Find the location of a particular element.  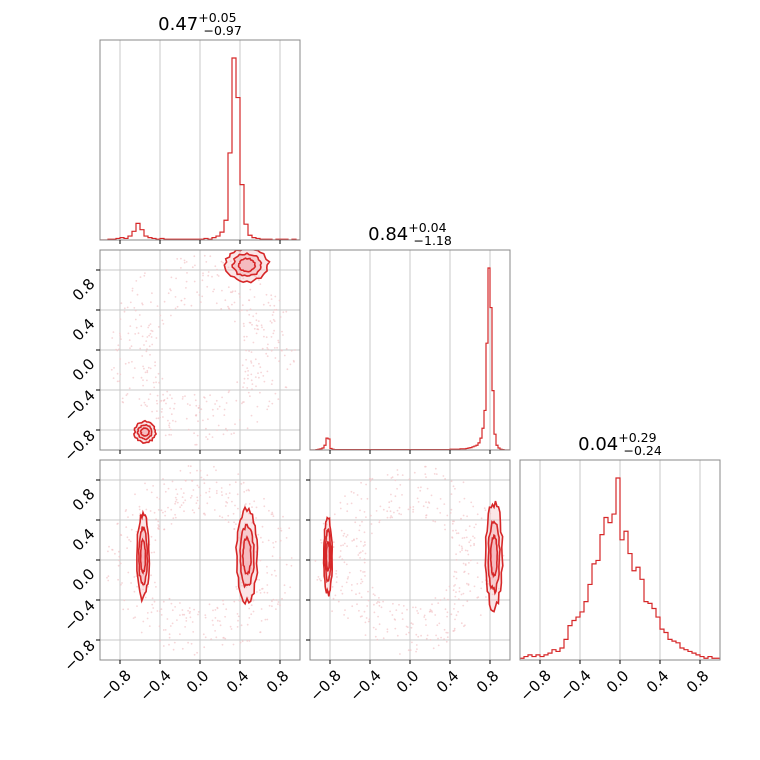

density-contours is located at coordinates (202, 347).